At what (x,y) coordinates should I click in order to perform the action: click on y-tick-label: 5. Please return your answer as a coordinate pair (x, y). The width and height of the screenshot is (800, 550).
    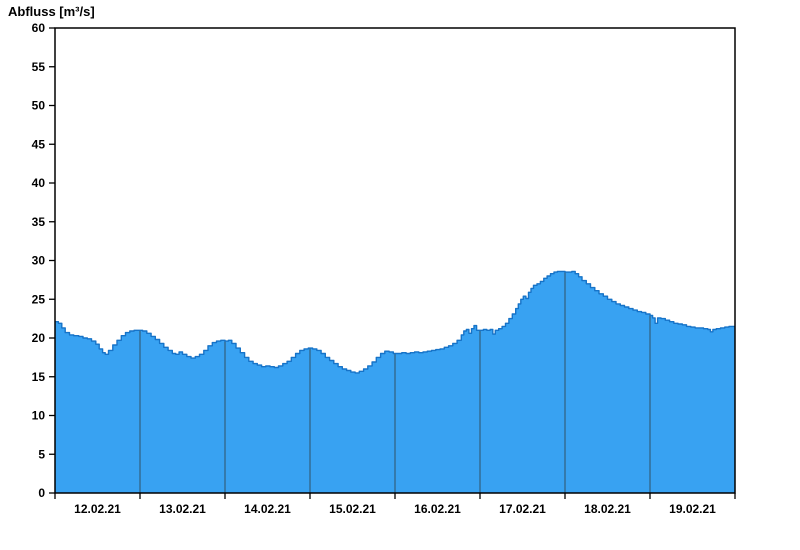
    Looking at the image, I should click on (41, 454).